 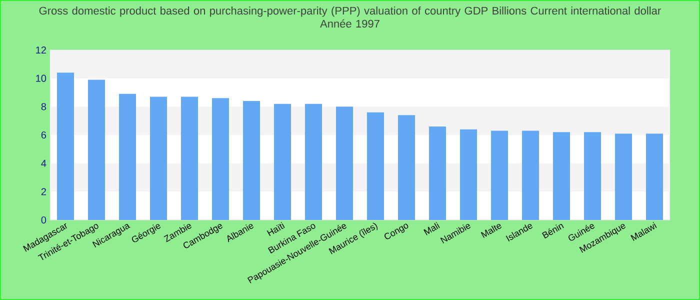 What do you see at coordinates (350, 23) in the screenshot?
I see `chart-subtitle: Année 1997` at bounding box center [350, 23].